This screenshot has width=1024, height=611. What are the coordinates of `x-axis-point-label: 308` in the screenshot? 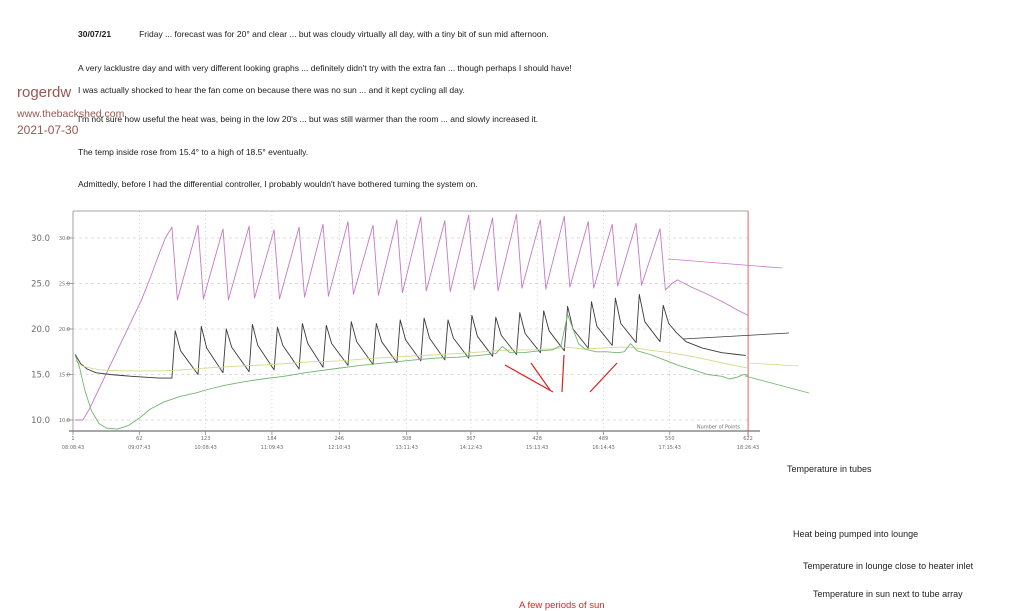 It's located at (407, 439).